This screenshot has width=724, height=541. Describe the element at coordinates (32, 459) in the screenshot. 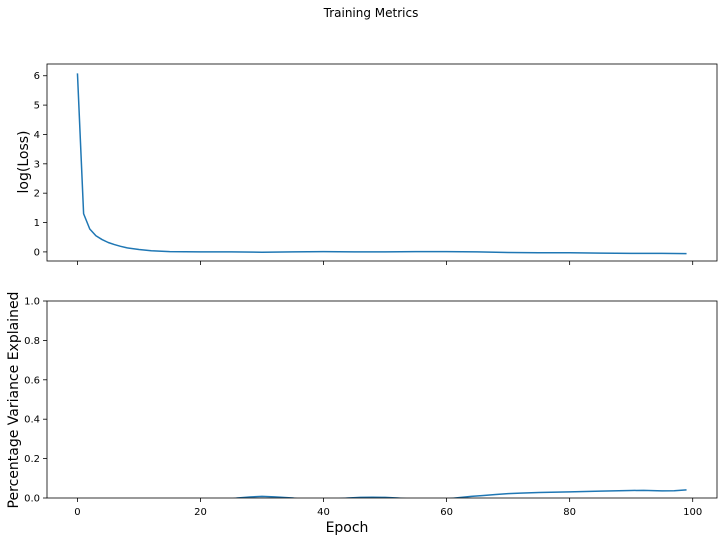

I see `y-tick-label: 0.2` at that location.